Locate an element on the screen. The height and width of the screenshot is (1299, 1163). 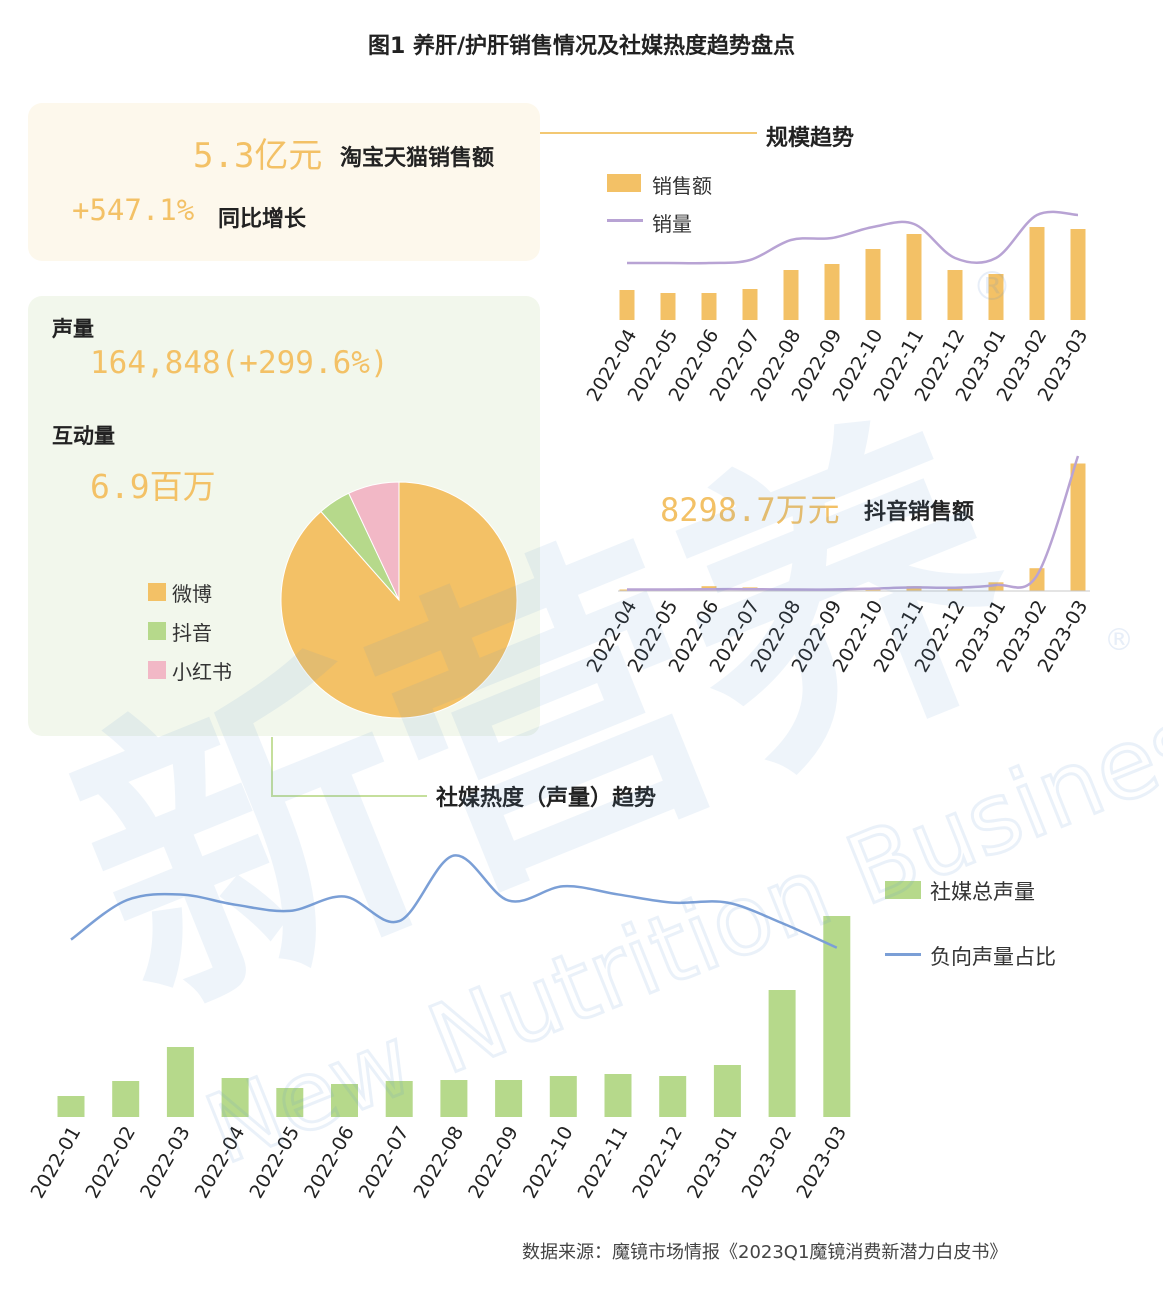
legend-label-weibo: 微博 is located at coordinates (192, 594).